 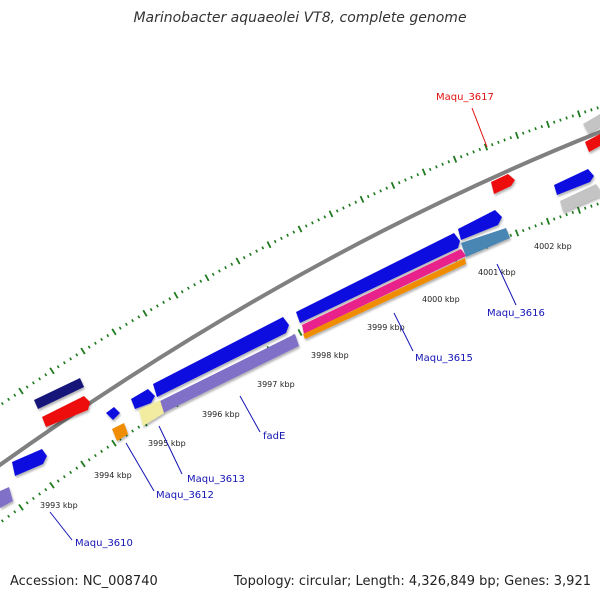 What do you see at coordinates (330, 355) in the screenshot?
I see `kbp-label-3998: 3998 kbp` at bounding box center [330, 355].